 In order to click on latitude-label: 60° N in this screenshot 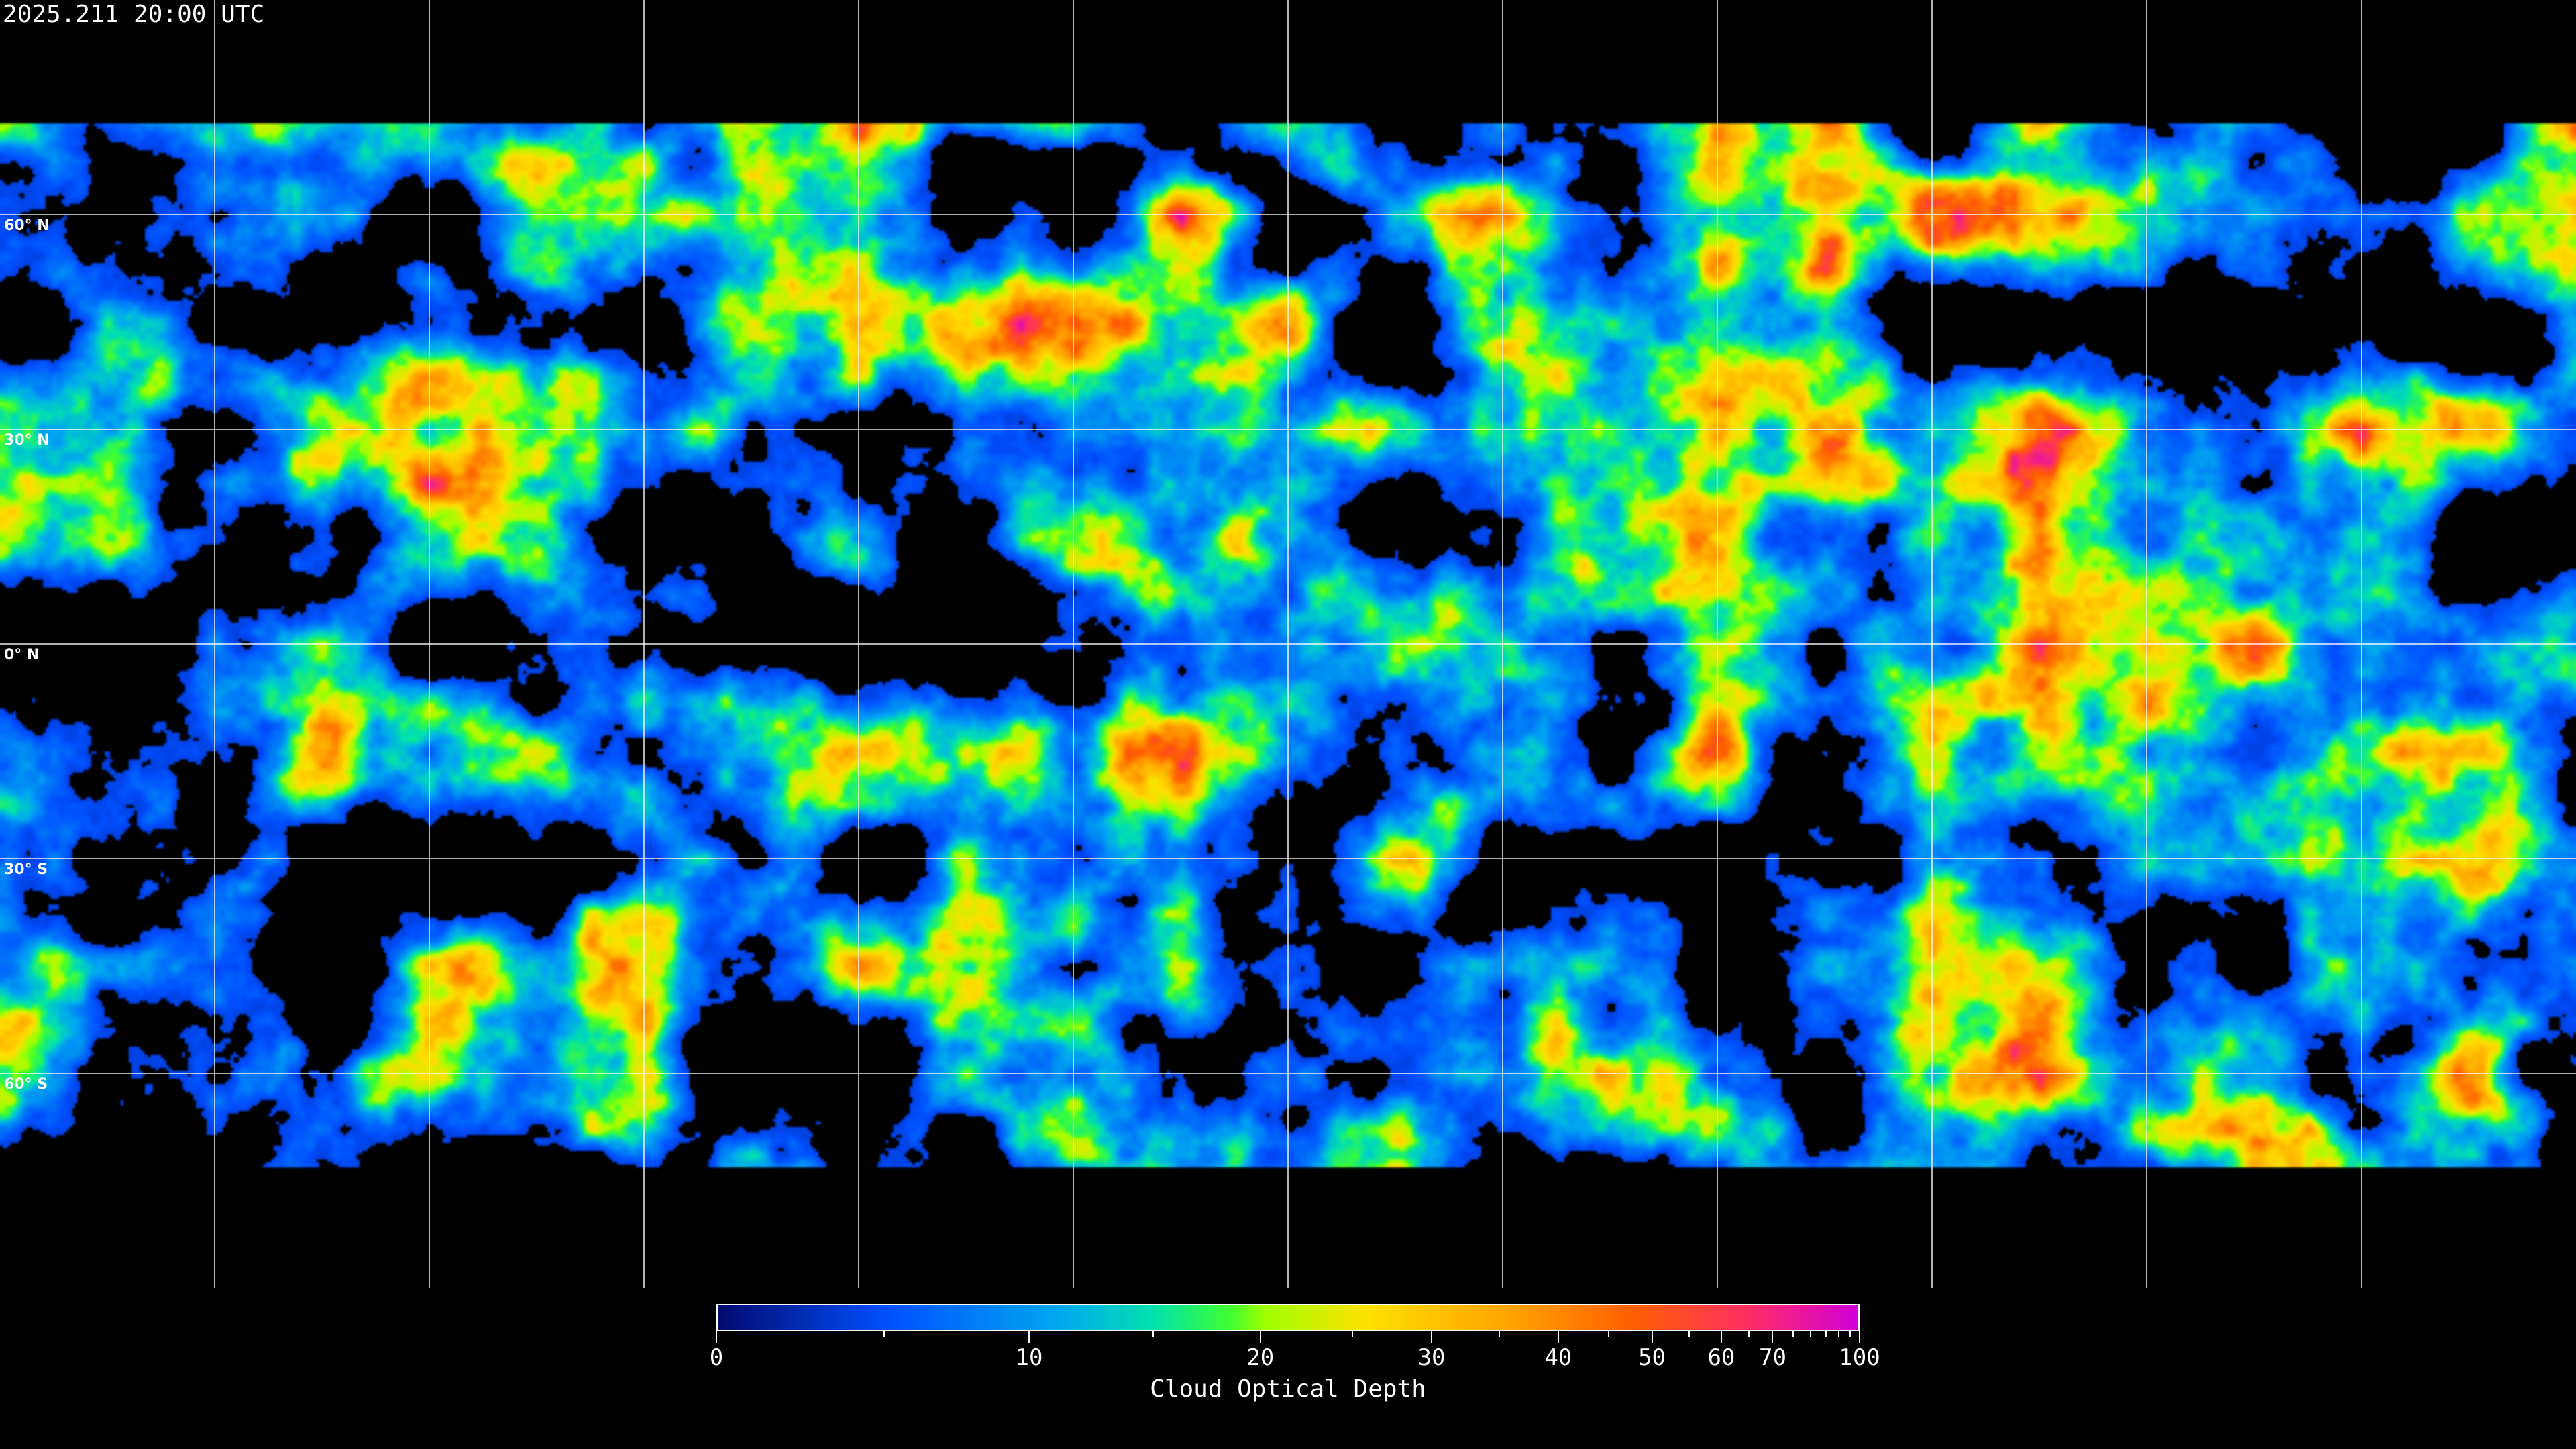, I will do `click(27, 225)`.